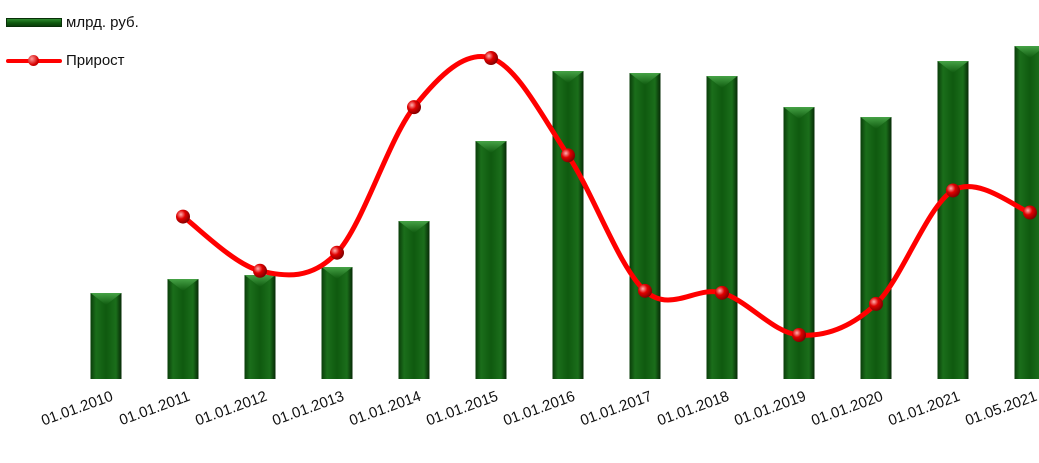  What do you see at coordinates (260, 270) in the screenshot?
I see `line-point-01.01.2012` at bounding box center [260, 270].